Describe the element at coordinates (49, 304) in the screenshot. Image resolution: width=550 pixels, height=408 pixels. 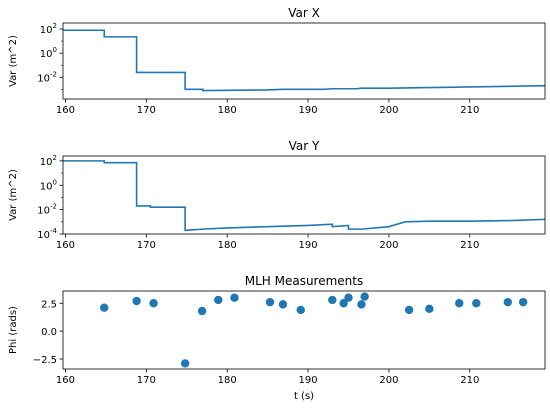
I see `y-tick-label: 2.5` at that location.